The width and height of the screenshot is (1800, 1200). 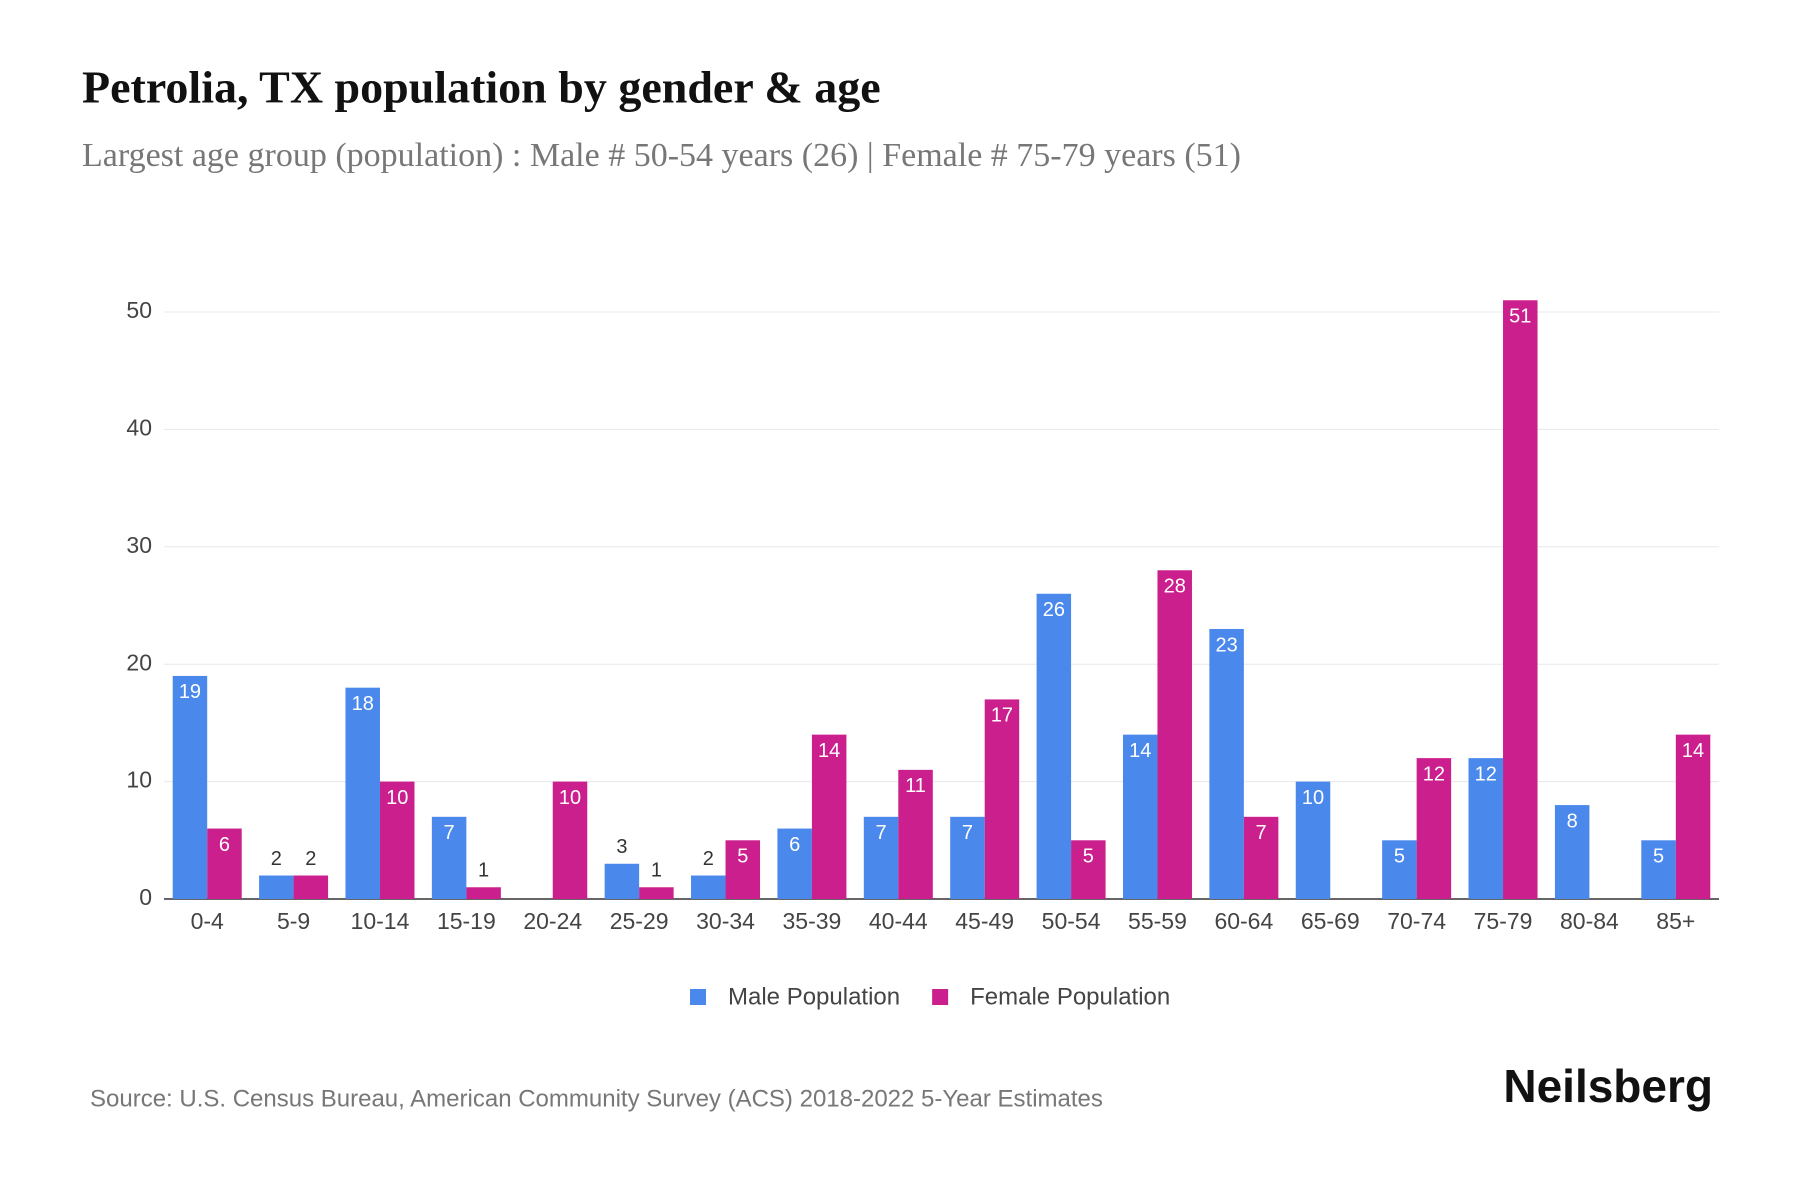 What do you see at coordinates (814, 996) in the screenshot?
I see `legend-label: Male Population` at bounding box center [814, 996].